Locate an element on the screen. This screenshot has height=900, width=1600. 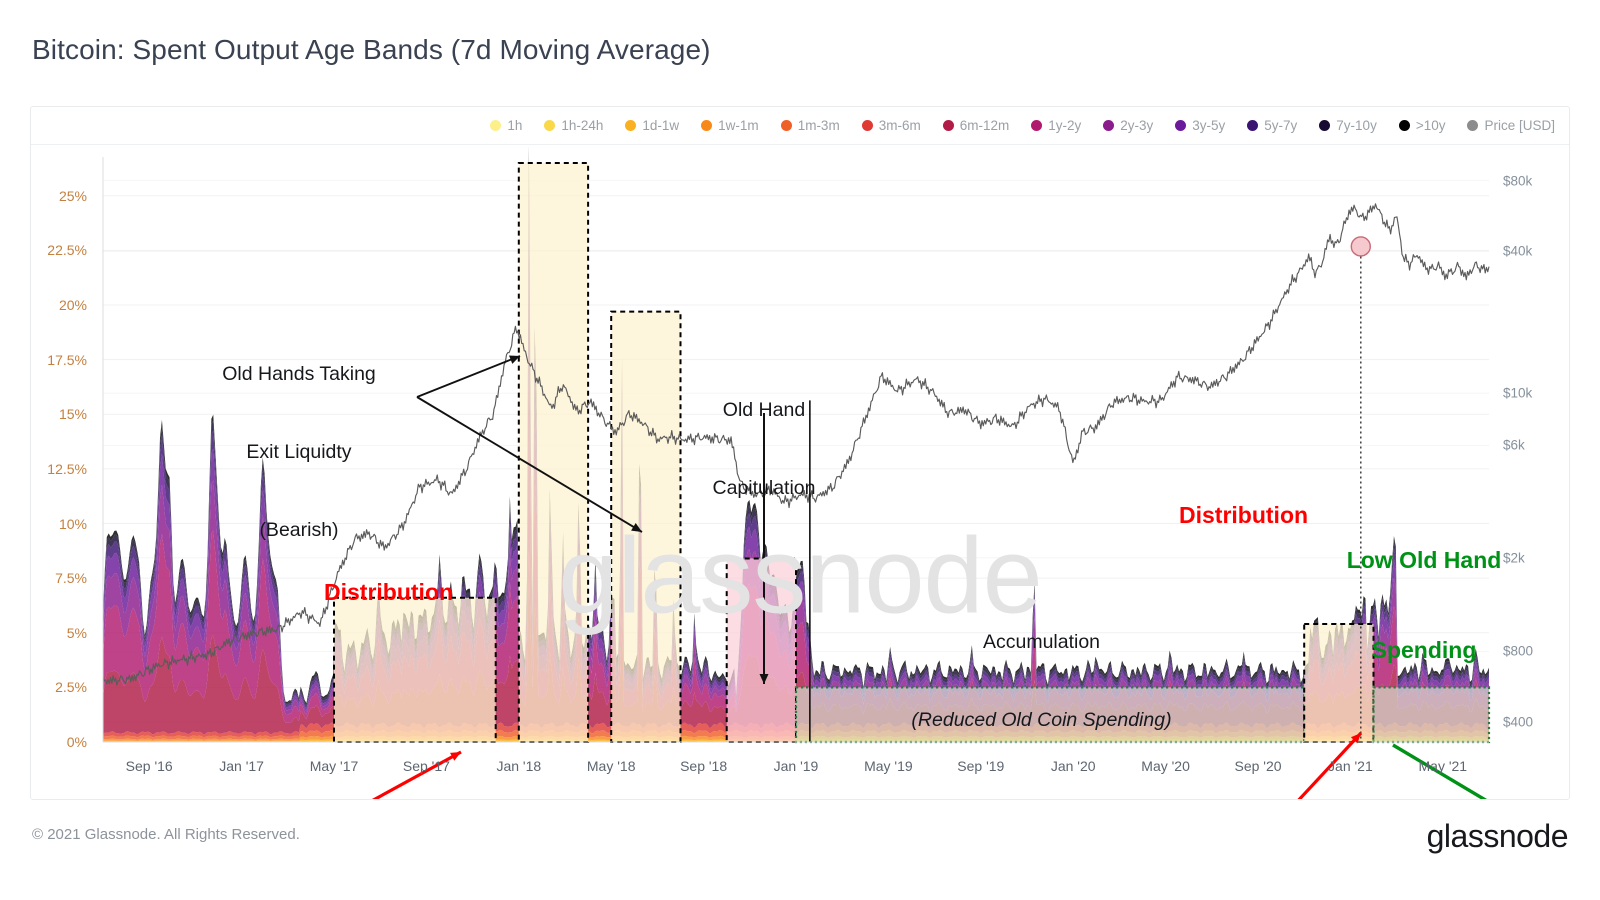
highlight-blow-off-top-2018 is located at coordinates (553, 452).